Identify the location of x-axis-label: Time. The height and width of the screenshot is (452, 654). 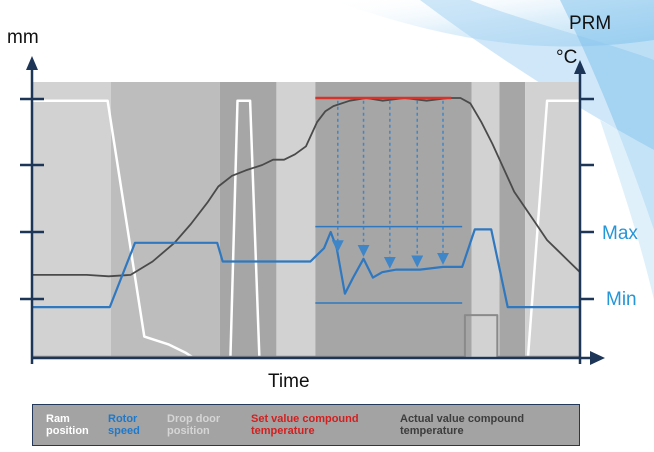
(289, 381).